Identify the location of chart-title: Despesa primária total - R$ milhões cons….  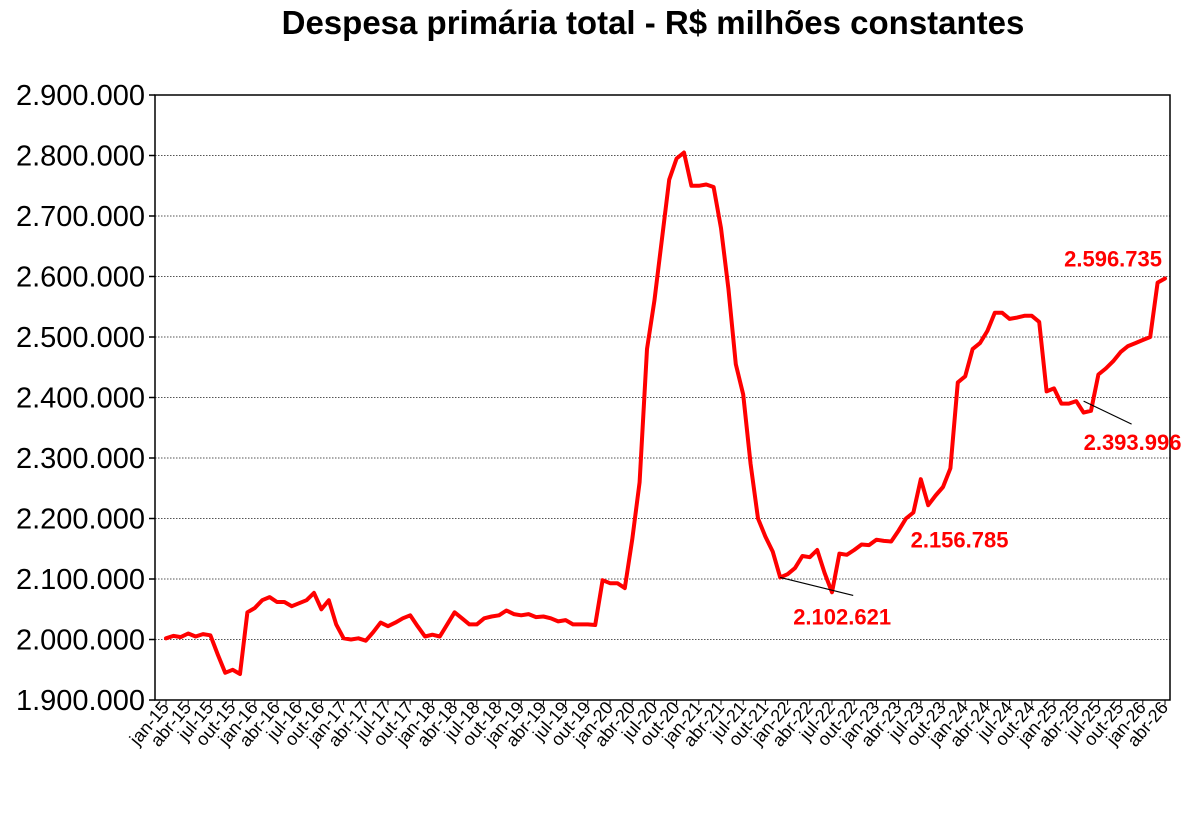
(653, 22).